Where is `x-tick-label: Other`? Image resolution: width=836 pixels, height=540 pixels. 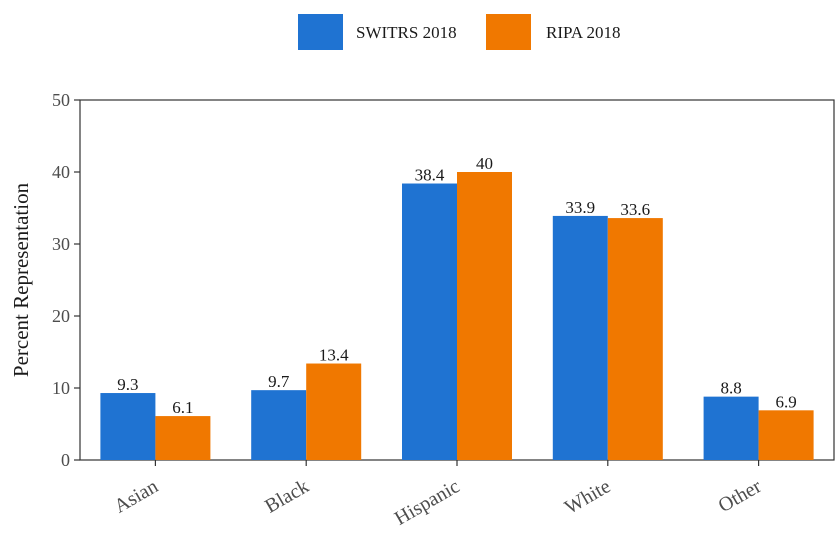
x-tick-label: Other is located at coordinates (740, 496).